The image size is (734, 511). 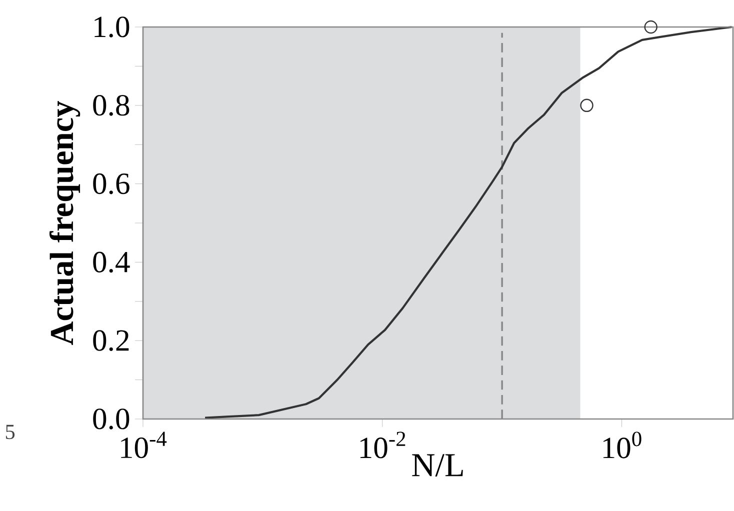 I want to click on y-axis-title: Actual frequency, so click(x=64, y=223).